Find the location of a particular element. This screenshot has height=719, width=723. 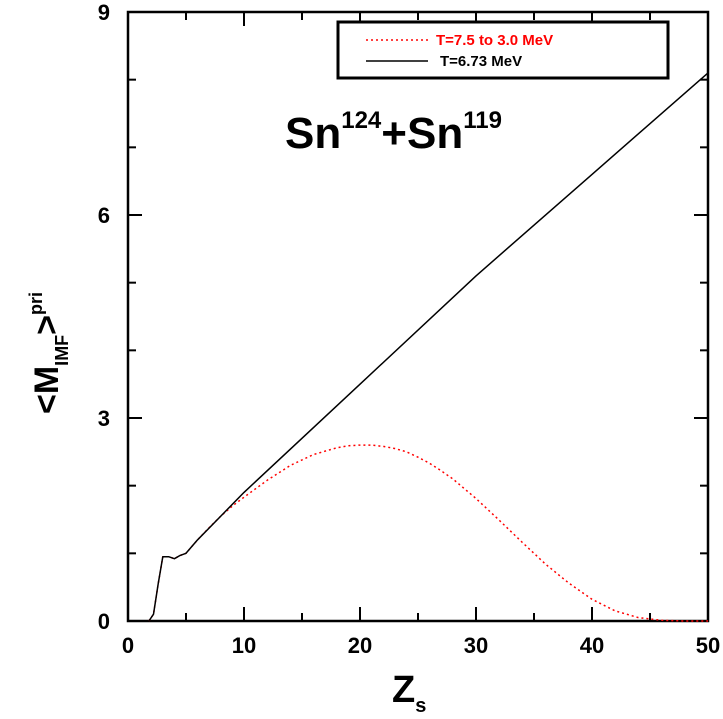

legend-label-black: T=6.73 MeV is located at coordinates (481, 61).